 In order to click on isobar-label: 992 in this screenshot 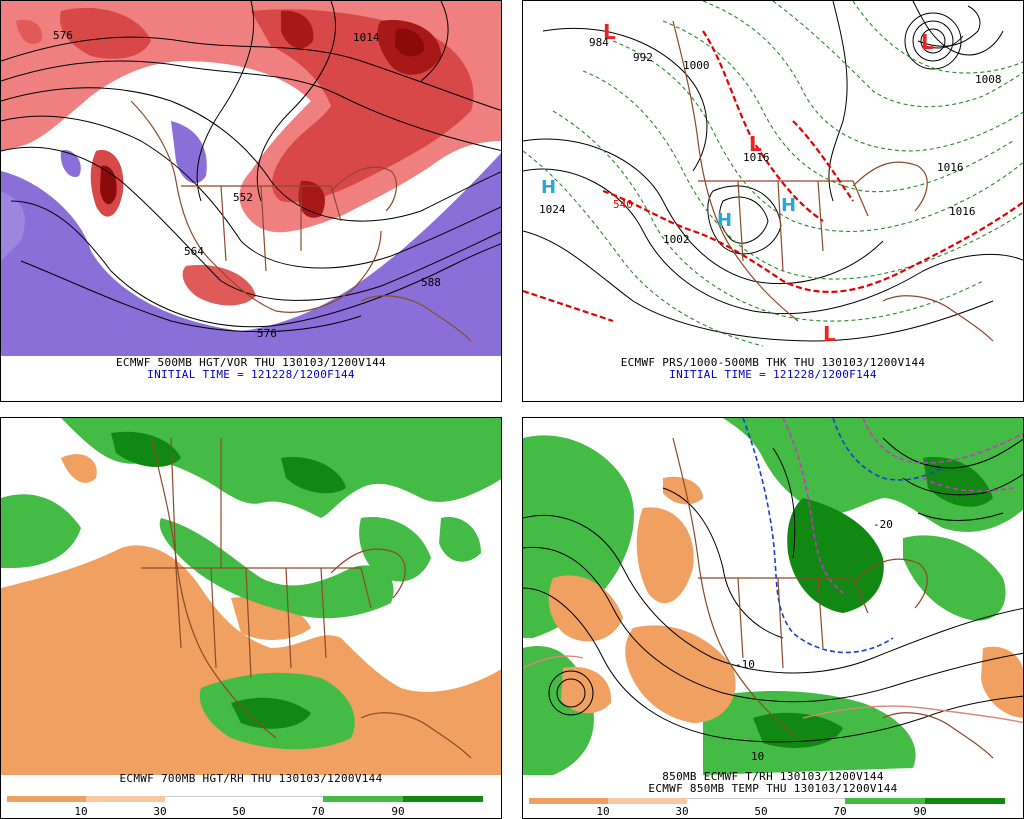, I will do `click(643, 57)`.